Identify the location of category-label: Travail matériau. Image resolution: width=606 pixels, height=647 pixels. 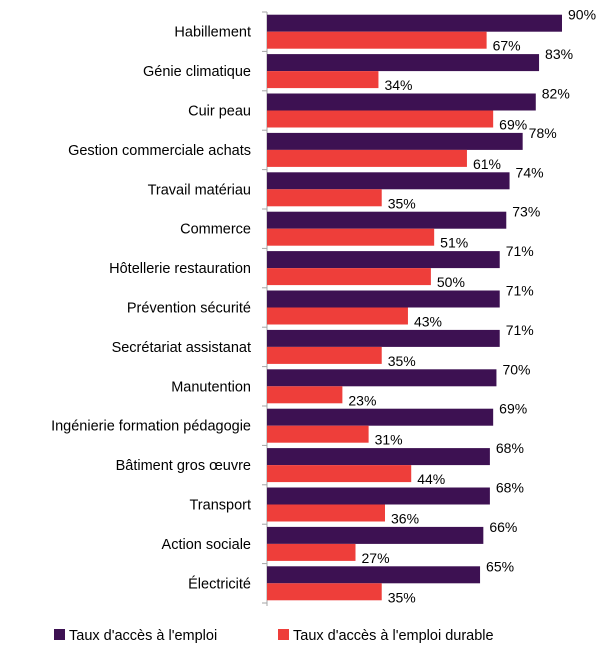
(199, 190).